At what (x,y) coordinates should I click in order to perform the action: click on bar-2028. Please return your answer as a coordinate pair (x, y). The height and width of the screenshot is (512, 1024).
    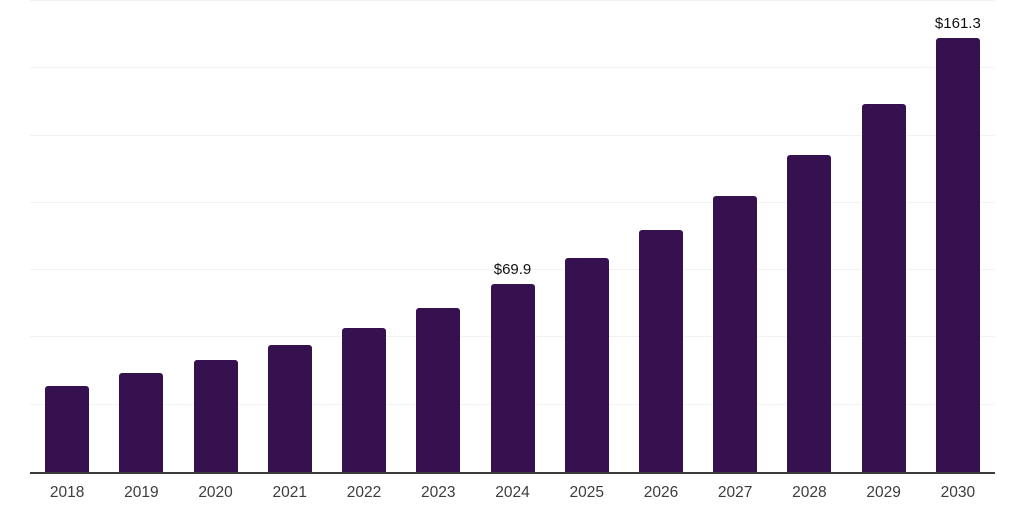
    Looking at the image, I should click on (809, 313).